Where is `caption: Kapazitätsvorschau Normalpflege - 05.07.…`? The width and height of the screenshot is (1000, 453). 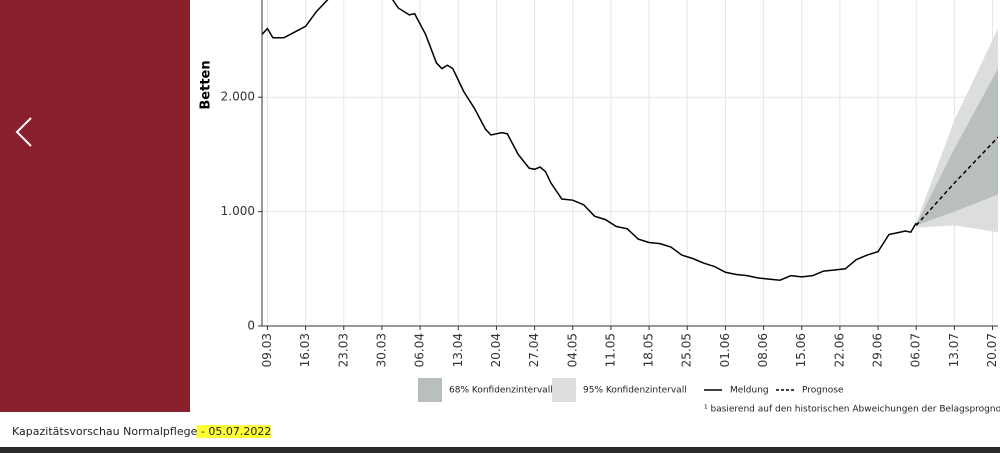 caption: Kapazitätsvorschau Normalpflege - 05.07.… is located at coordinates (142, 431).